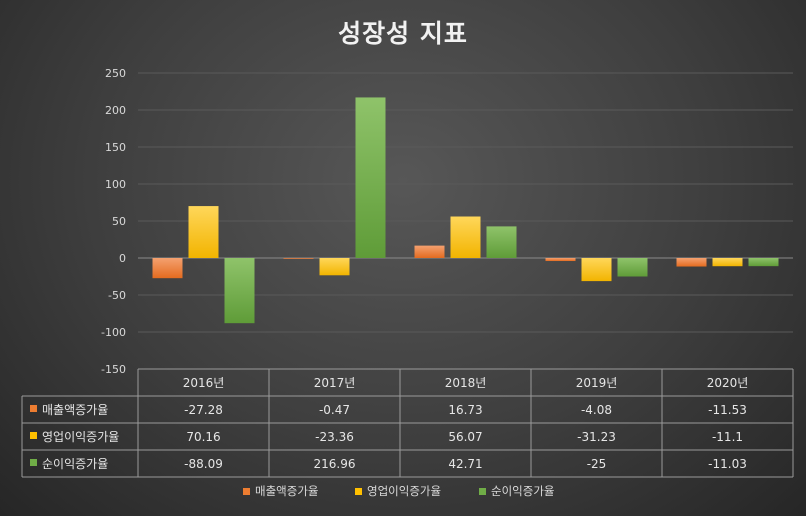 The image size is (806, 516). I want to click on table-cell: 216.96, so click(335, 464).